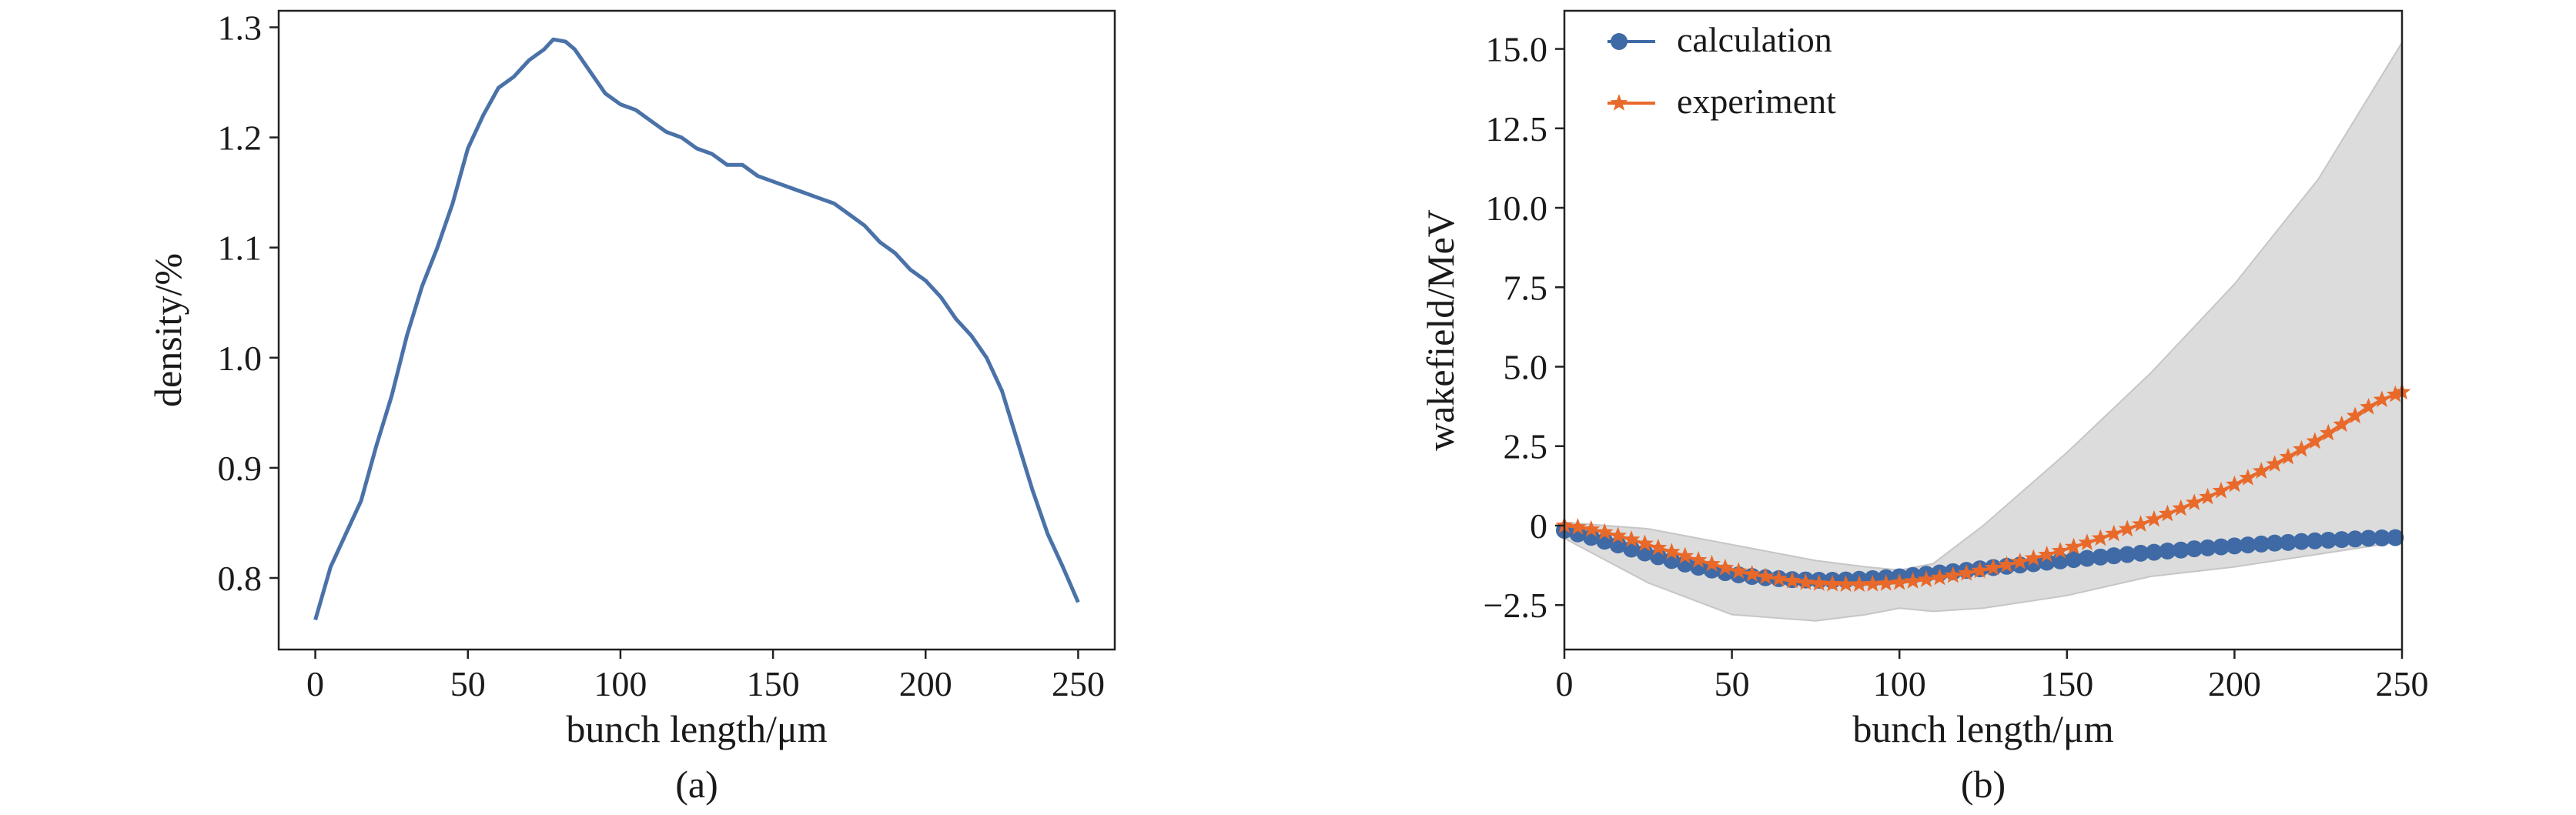 This screenshot has width=2576, height=815. What do you see at coordinates (1517, 208) in the screenshot?
I see `panel-b-y-tick-label: 10.0` at bounding box center [1517, 208].